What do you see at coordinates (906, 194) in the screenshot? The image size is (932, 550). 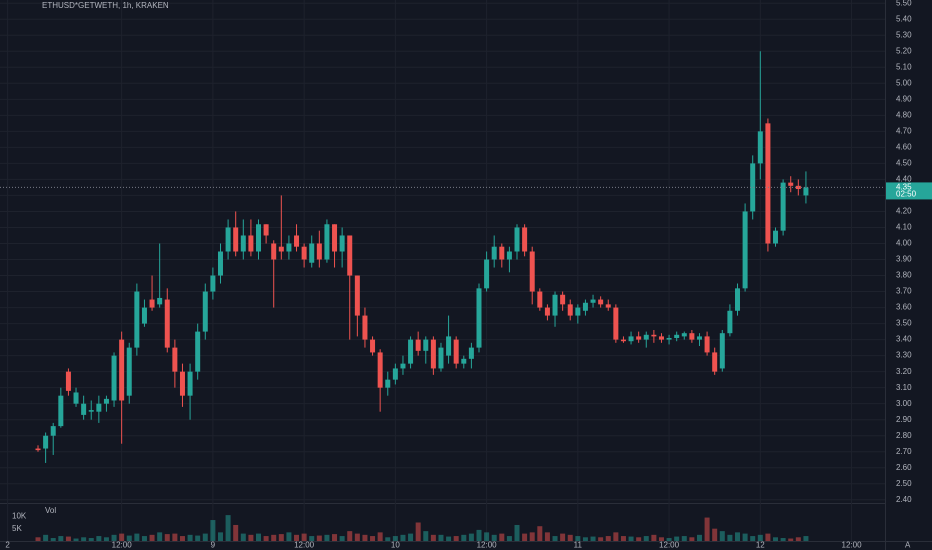 I see `countdown-label: 02:50` at bounding box center [906, 194].